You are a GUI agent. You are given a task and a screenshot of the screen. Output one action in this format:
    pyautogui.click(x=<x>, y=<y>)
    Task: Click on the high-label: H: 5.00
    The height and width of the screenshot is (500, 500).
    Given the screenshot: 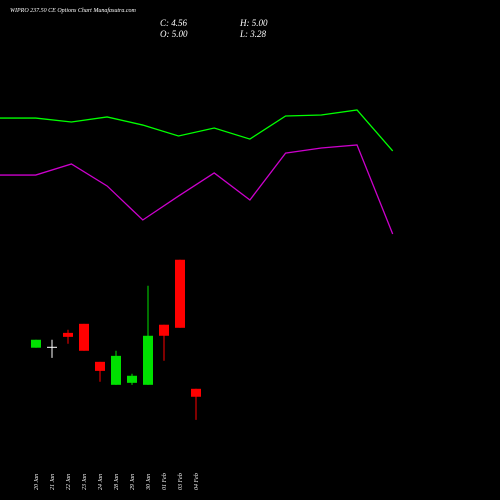 What is the action you would take?
    pyautogui.click(x=253, y=23)
    